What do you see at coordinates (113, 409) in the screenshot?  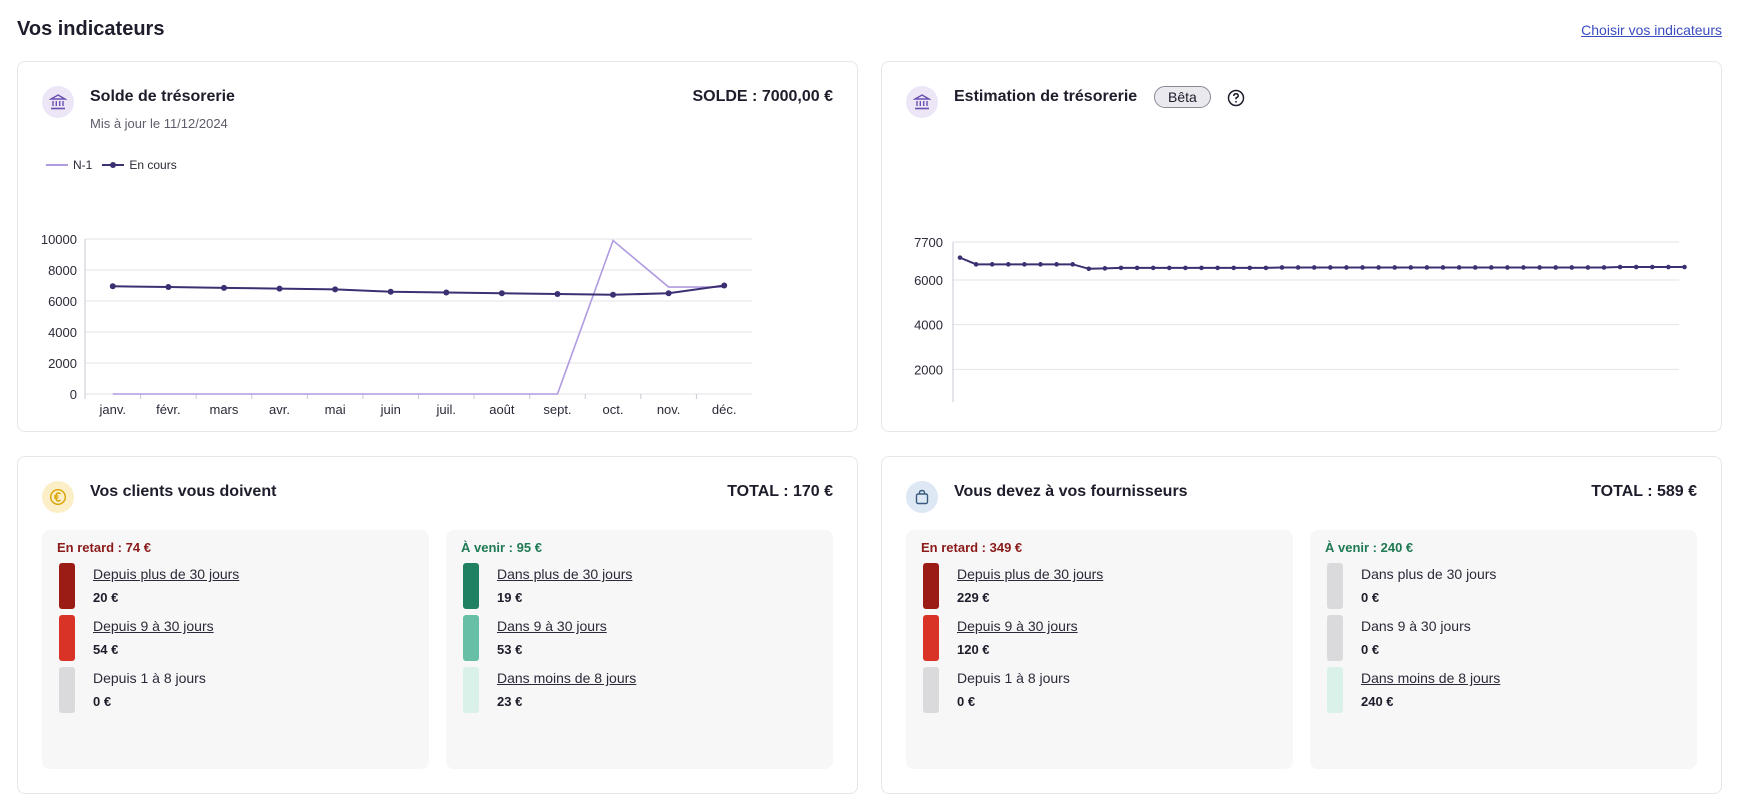 I see `x-tick-label: janv.` at bounding box center [113, 409].